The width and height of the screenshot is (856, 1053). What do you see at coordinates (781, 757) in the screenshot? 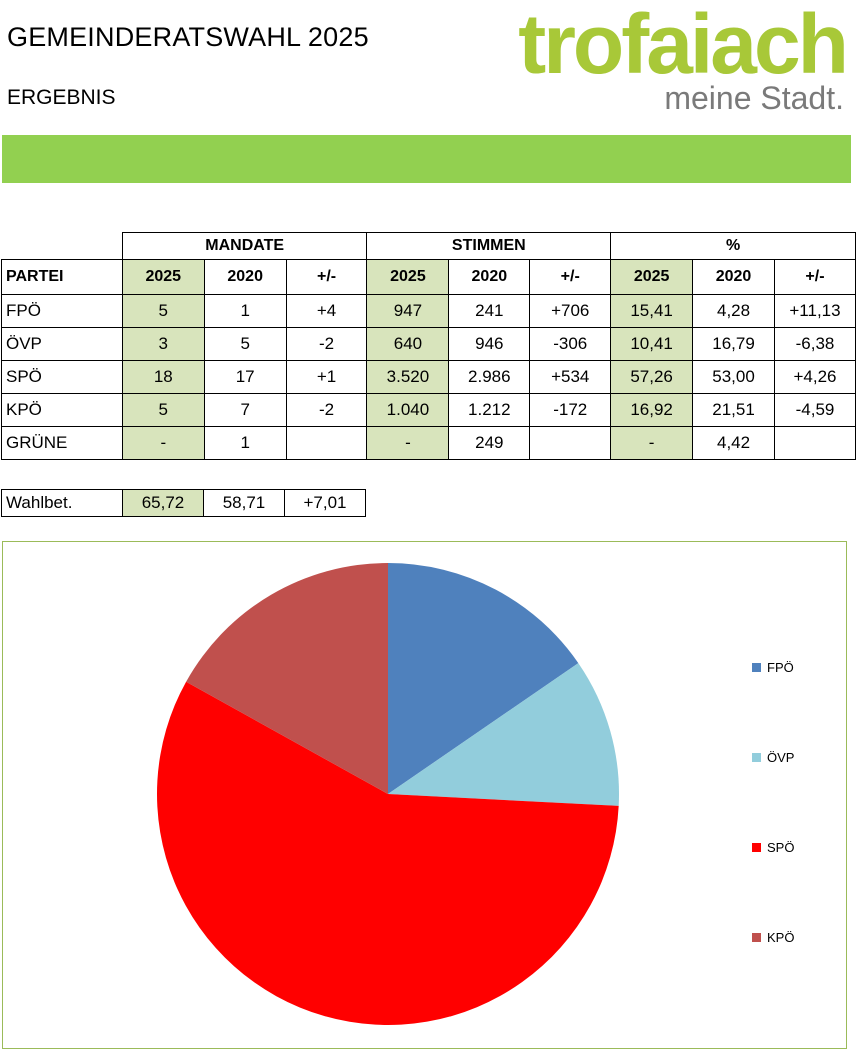
I see `legend-label: ÖVP` at bounding box center [781, 757].